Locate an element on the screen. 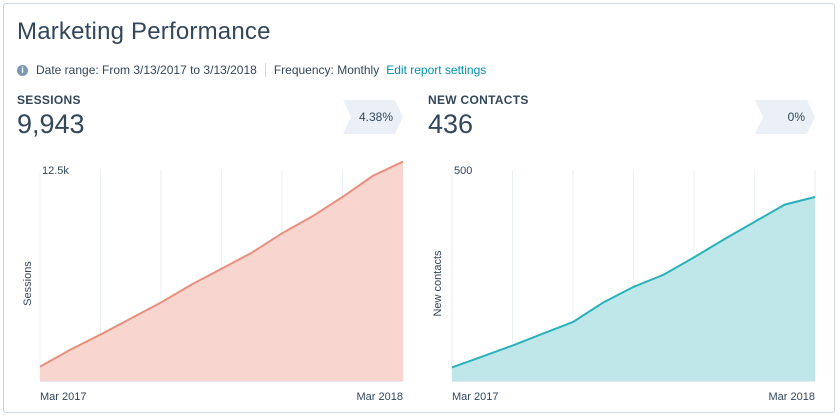 This screenshot has width=840, height=418. sessions-y-max-label: 12.5k is located at coordinates (55, 171).